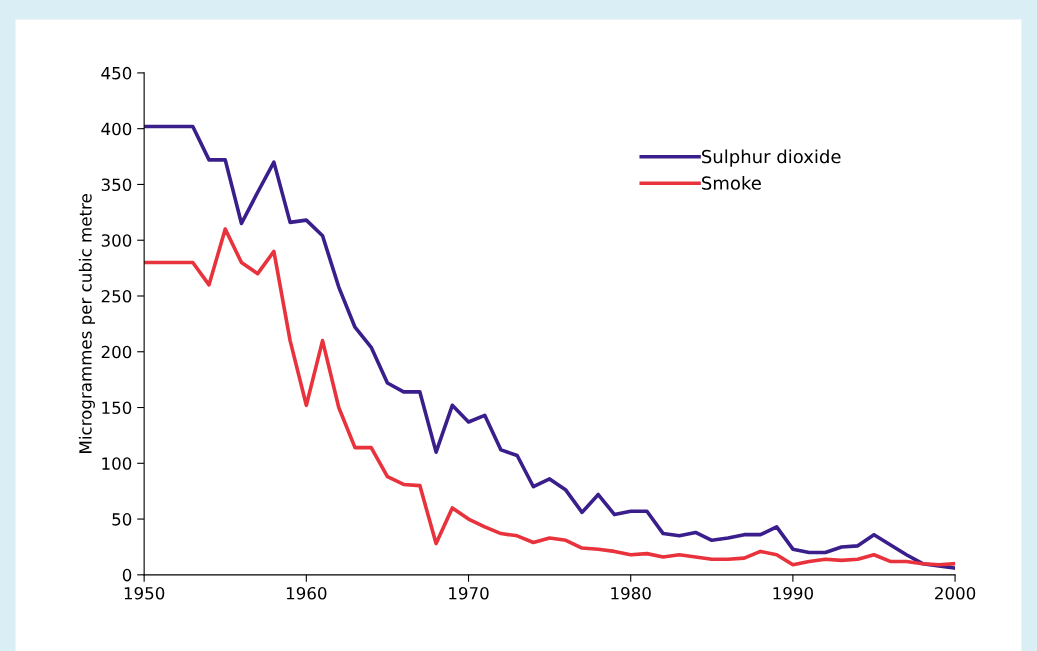 The height and width of the screenshot is (651, 1037). What do you see at coordinates (116, 240) in the screenshot?
I see `y-tick-label: 300` at bounding box center [116, 240].